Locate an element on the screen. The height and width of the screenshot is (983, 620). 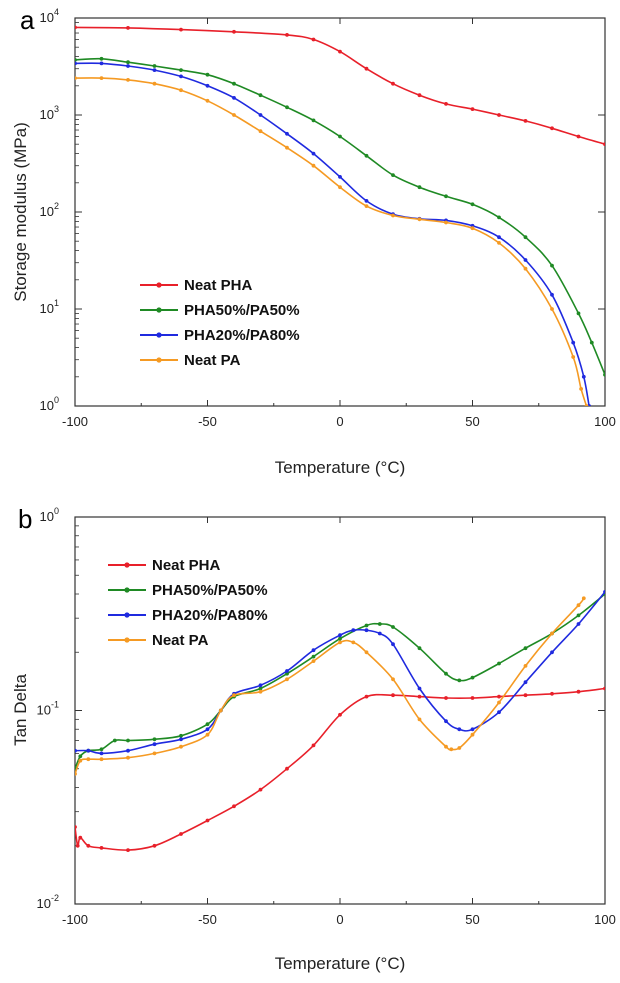
y-axis-label-b: Tan Delta is located at coordinates (20, 710).